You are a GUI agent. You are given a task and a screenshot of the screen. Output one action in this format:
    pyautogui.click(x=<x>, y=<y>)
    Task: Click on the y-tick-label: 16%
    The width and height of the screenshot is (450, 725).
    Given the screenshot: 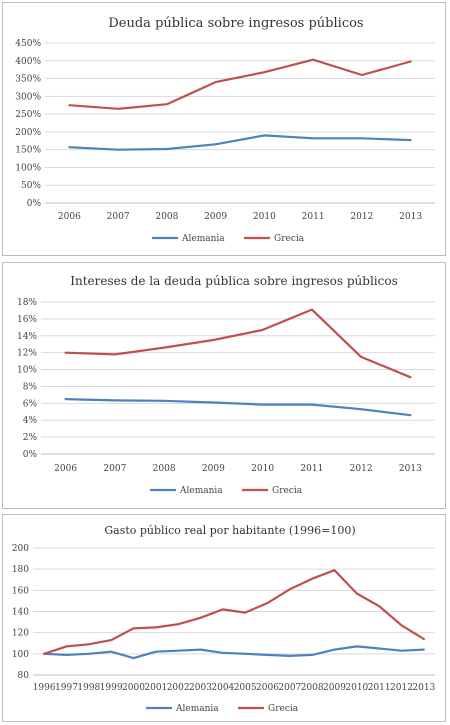 What is the action you would take?
    pyautogui.click(x=27, y=320)
    